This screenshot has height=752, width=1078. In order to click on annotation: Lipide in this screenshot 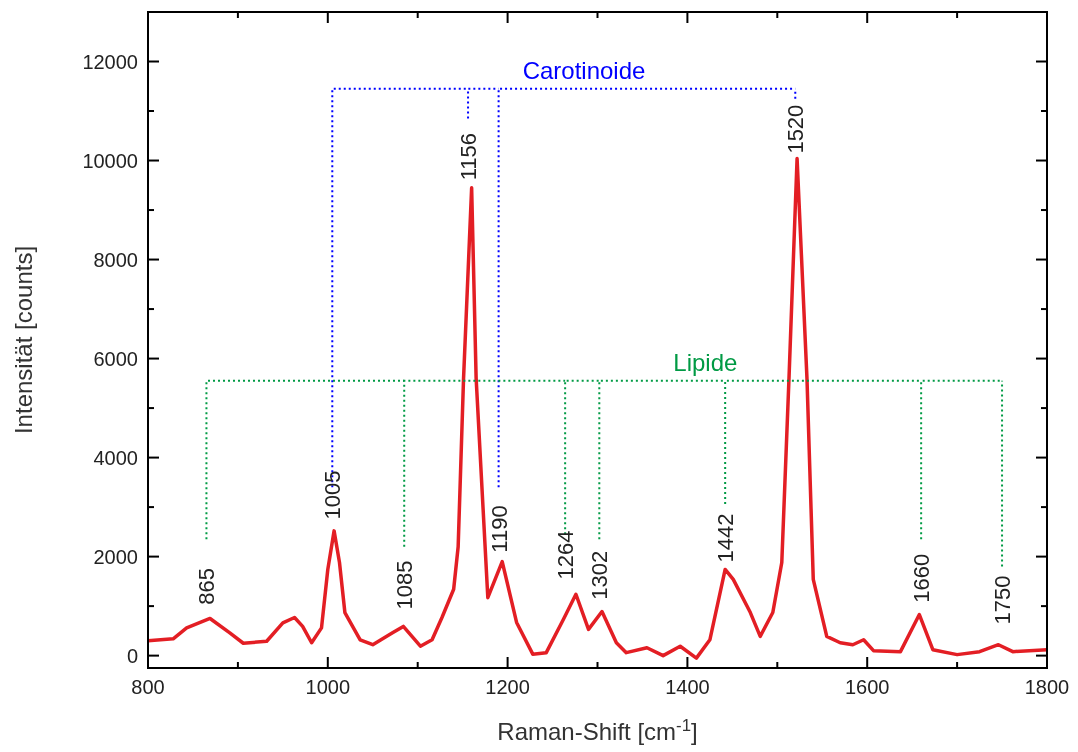, I will do `click(705, 362)`.